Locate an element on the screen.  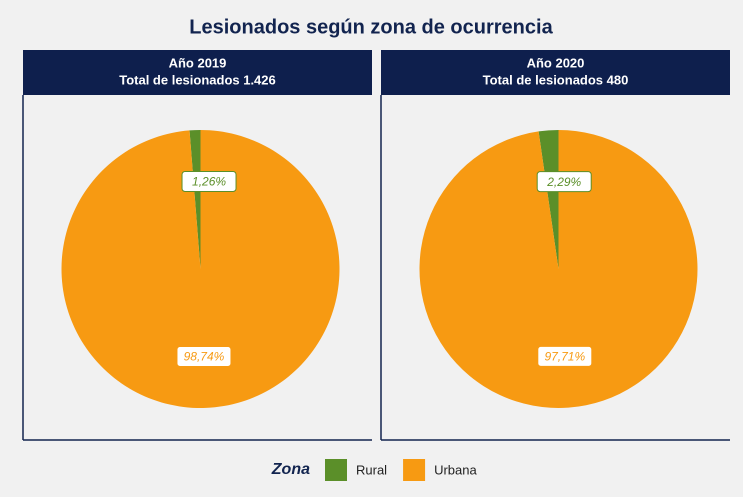
data-label: 98,74% is located at coordinates (204, 357).